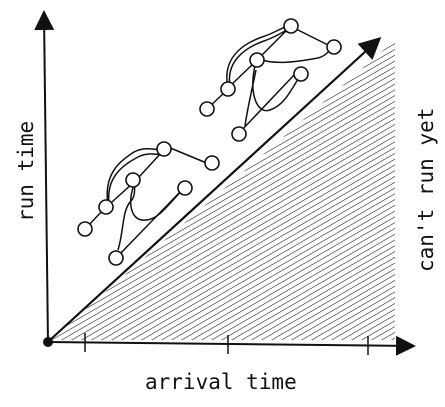  Describe the element at coordinates (231, 345) in the screenshot. I see `x-axis` at that location.